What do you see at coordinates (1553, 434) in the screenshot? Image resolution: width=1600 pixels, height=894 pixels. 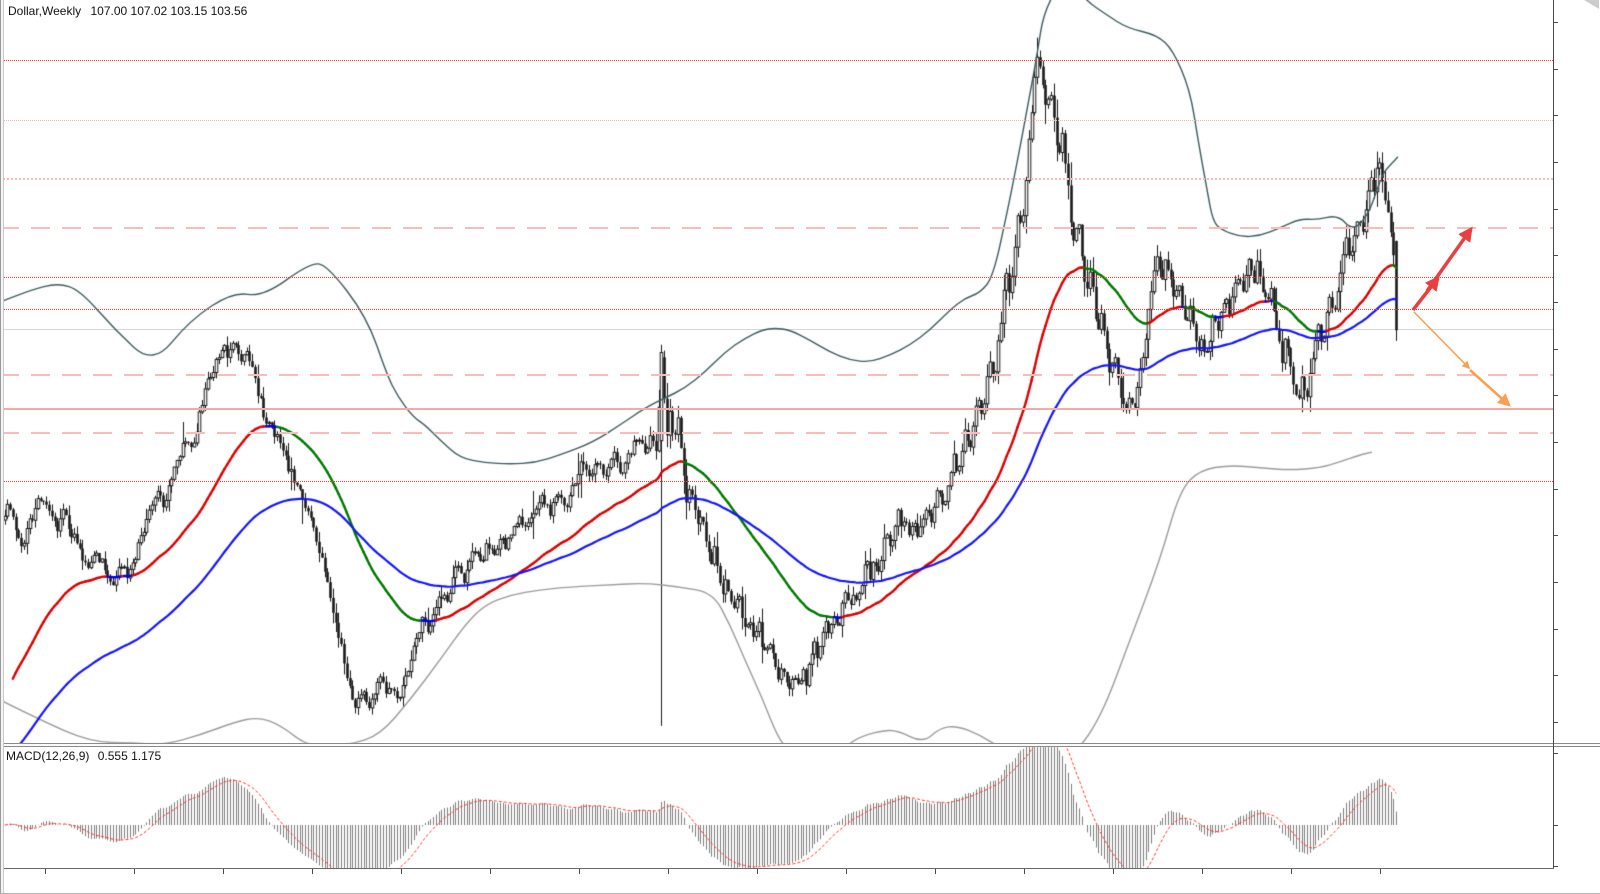 I see `price-axis-line` at bounding box center [1553, 434].